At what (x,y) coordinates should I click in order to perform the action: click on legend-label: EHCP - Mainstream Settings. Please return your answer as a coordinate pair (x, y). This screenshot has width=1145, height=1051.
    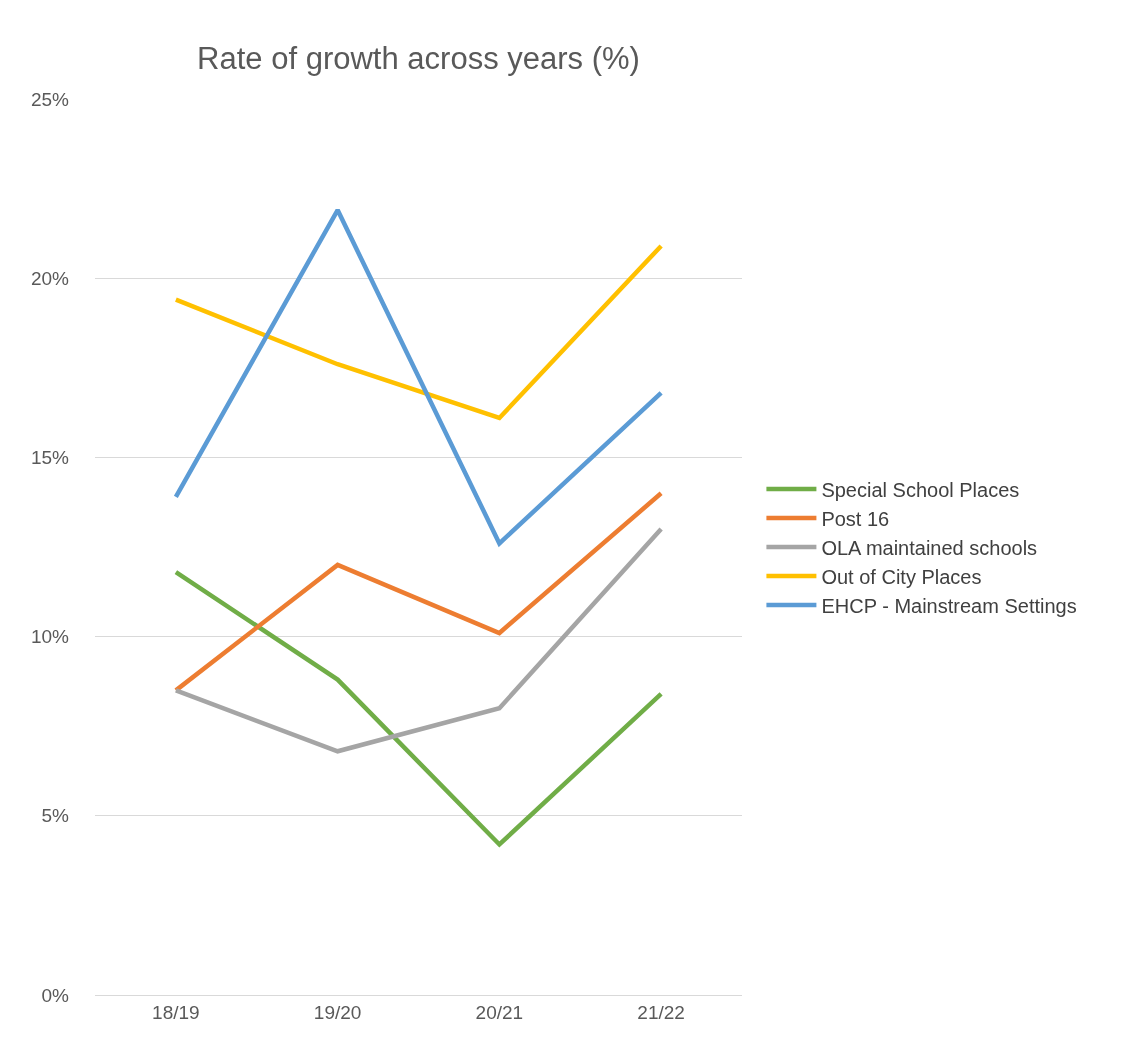
    Looking at the image, I should click on (949, 605).